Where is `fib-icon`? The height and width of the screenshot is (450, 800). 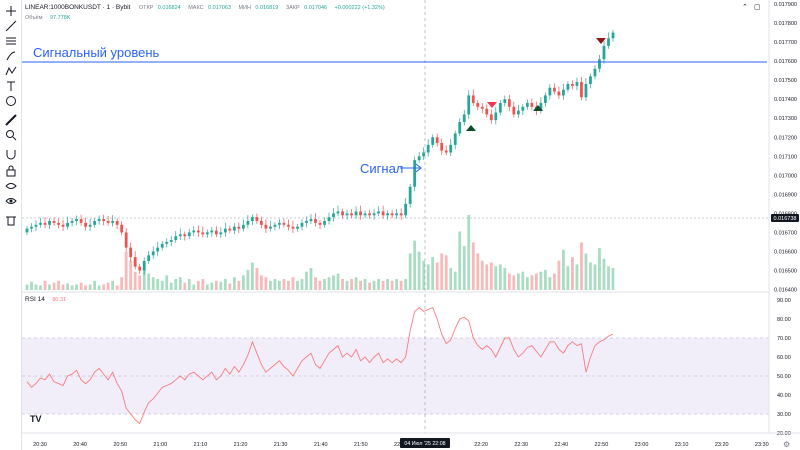 fib-icon is located at coordinates (10, 40).